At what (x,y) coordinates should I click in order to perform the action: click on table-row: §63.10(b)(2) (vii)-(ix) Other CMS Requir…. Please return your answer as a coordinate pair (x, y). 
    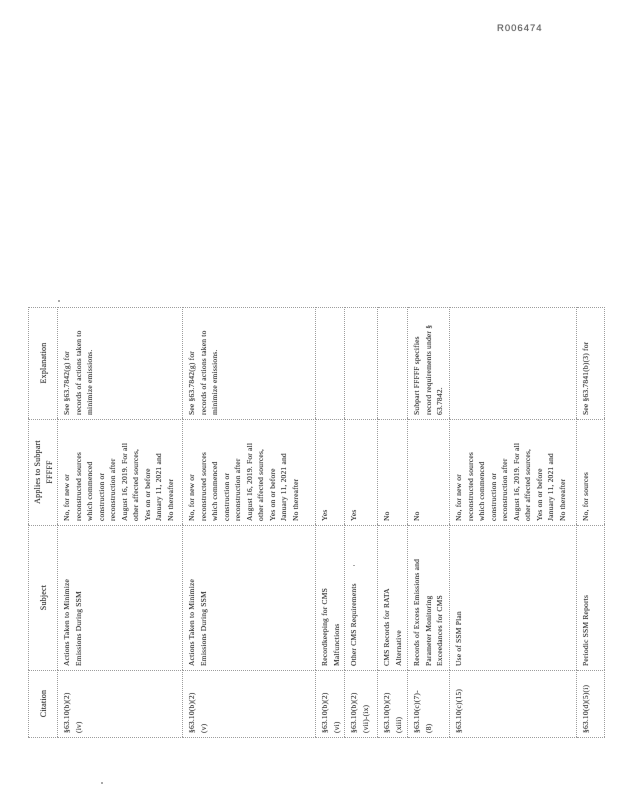
    Looking at the image, I should click on (361, 522).